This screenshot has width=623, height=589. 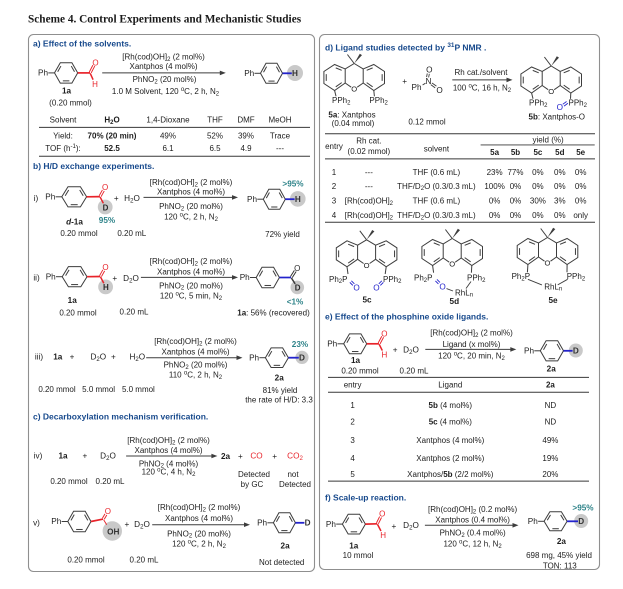 I want to click on svg-text: 4, so click(x=334, y=215).